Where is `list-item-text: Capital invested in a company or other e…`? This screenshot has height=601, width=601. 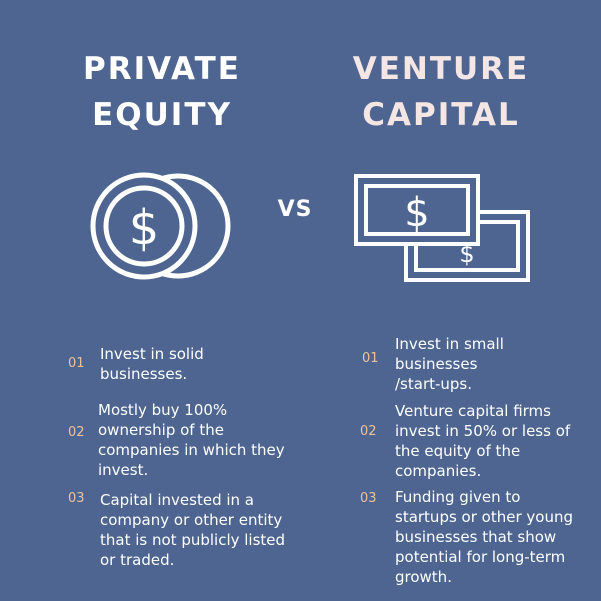
list-item-text: Capital invested in a company or other e… is located at coordinates (193, 530).